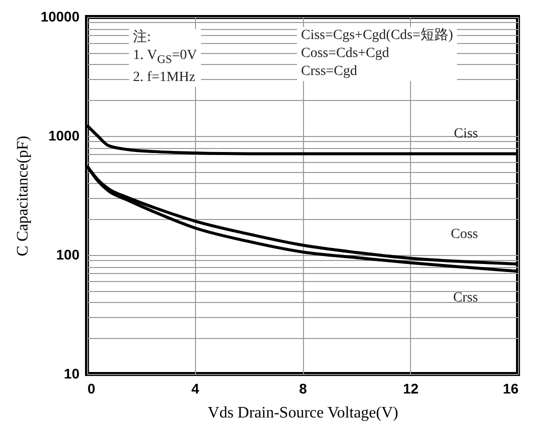 The width and height of the screenshot is (539, 439). What do you see at coordinates (410, 388) in the screenshot?
I see `x-tick-label: 12` at bounding box center [410, 388].